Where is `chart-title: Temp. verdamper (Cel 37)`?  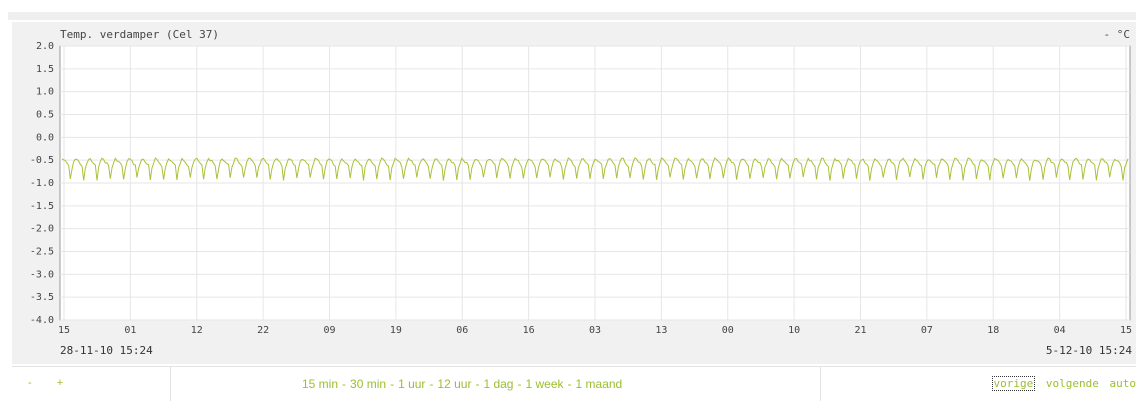
chart-title: Temp. verdamper (Cel 37) is located at coordinates (139, 34).